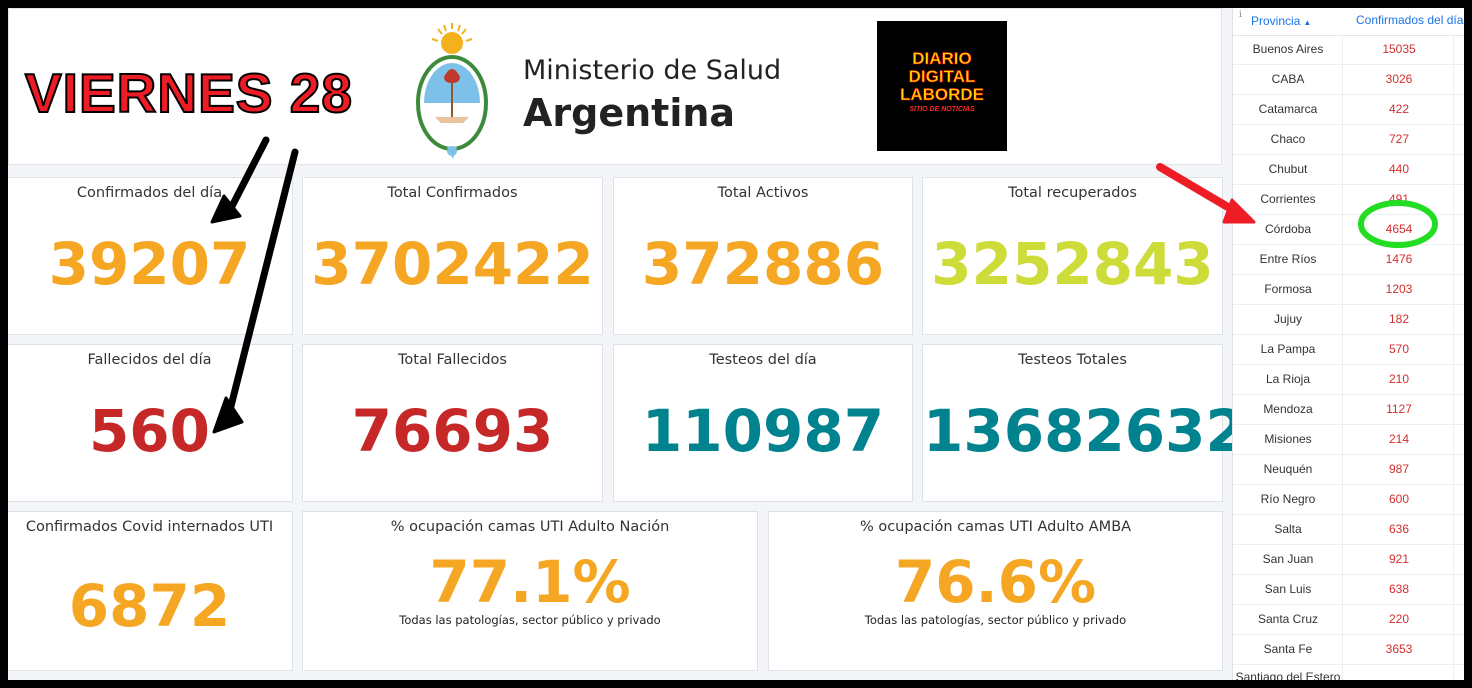 This screenshot has width=1472, height=688. Describe the element at coordinates (1348, 260) in the screenshot. I see `table-row: Entre Ríos 1476` at that location.